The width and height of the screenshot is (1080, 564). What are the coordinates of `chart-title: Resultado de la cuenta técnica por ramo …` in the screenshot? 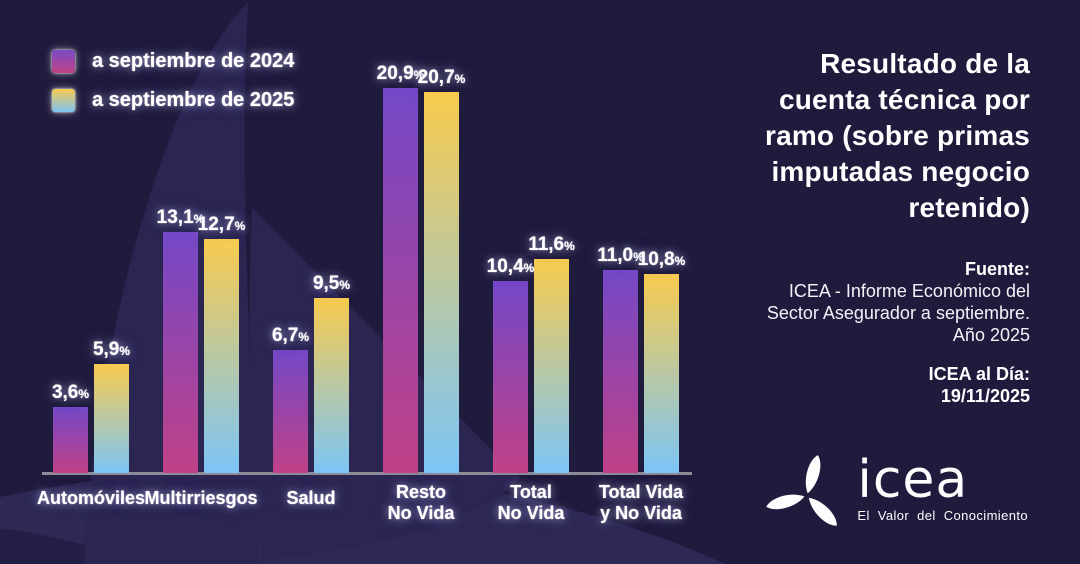 It's located at (897, 135).